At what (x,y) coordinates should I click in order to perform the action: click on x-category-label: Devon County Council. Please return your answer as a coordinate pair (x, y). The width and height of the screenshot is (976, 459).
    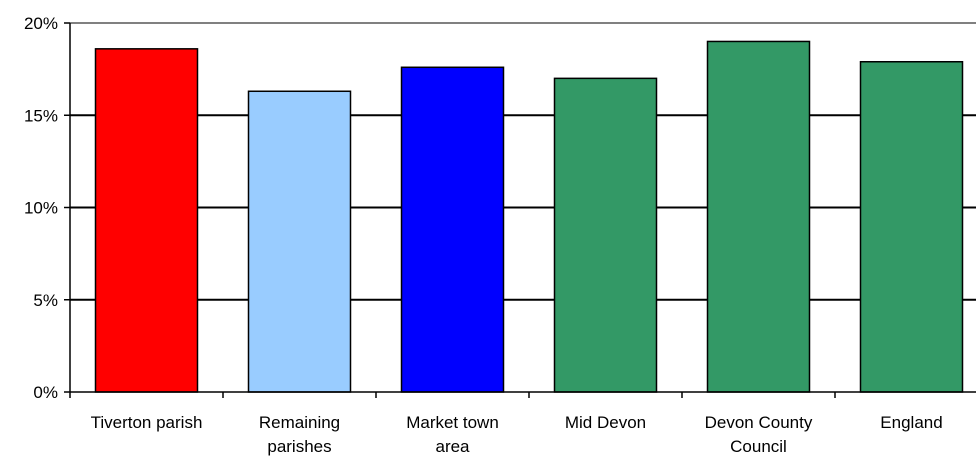
    Looking at the image, I should click on (759, 434).